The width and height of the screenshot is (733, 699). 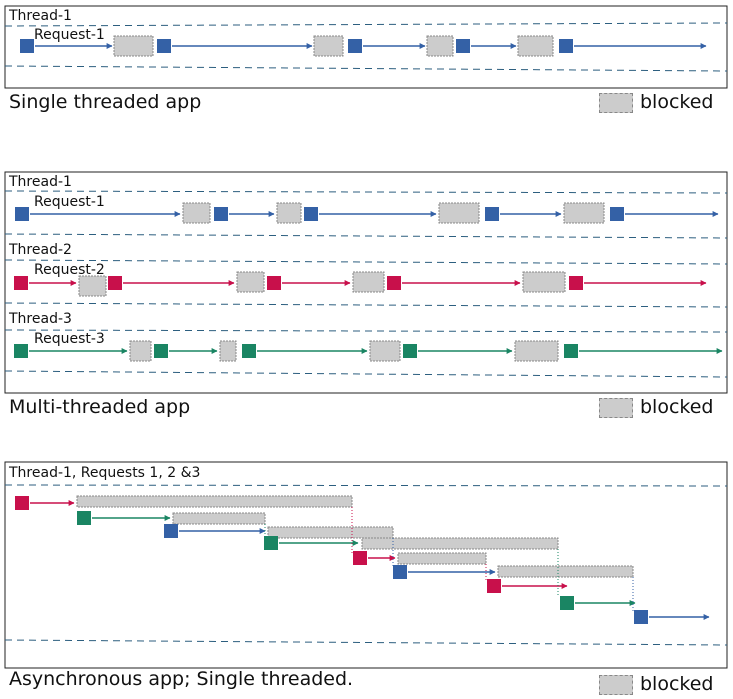 What do you see at coordinates (40, 16) in the screenshot?
I see `thread-label-single-1: Thread-1` at bounding box center [40, 16].